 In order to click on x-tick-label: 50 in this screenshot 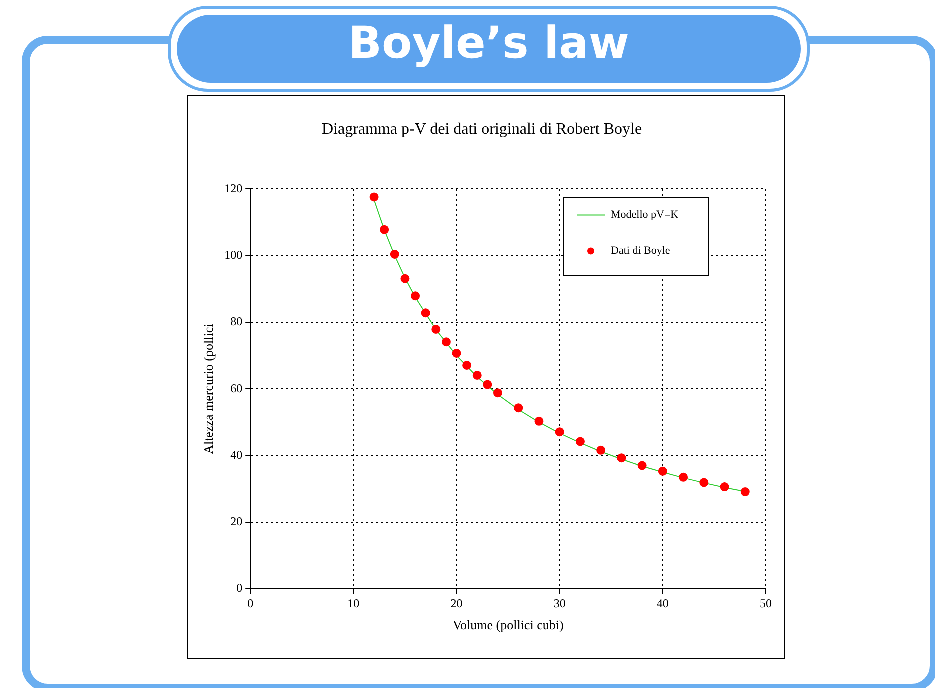, I will do `click(766, 603)`.